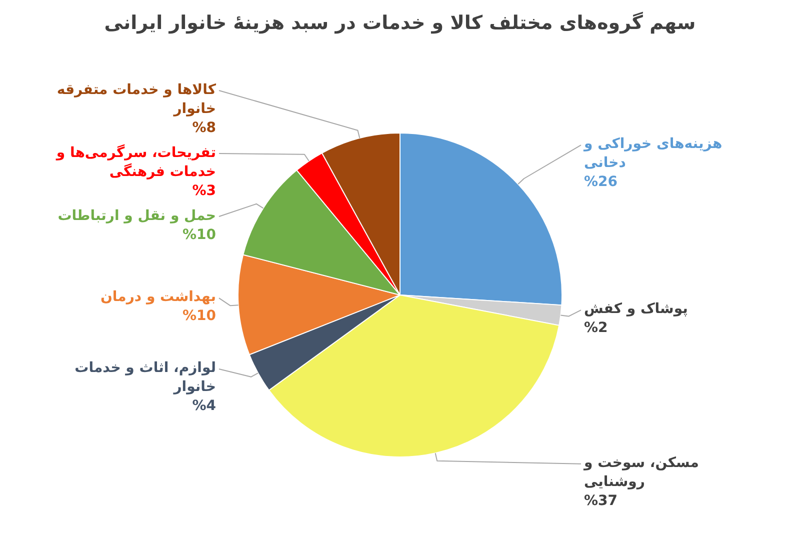 The height and width of the screenshot is (533, 800). I want to click on slice-label: کالاها و خدمات متفرقه خانوار, so click(136, 99).